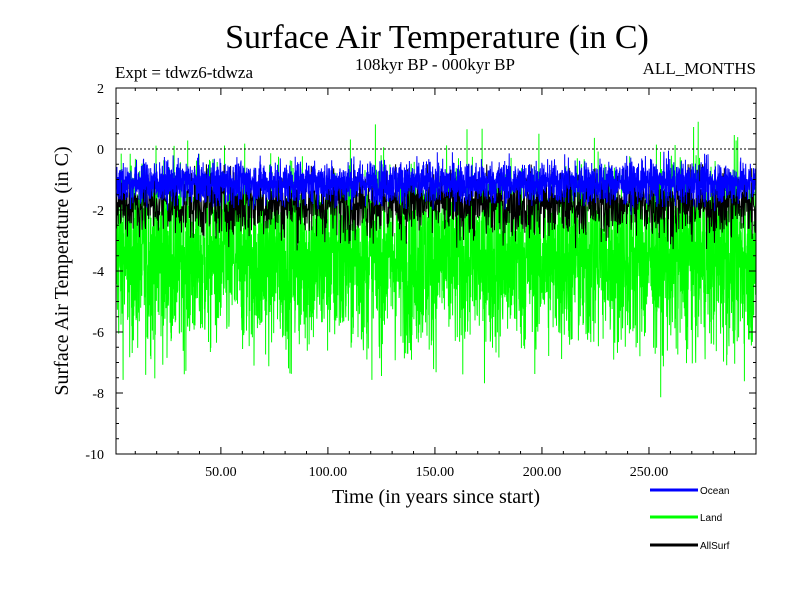 This screenshot has height=600, width=800. Describe the element at coordinates (437, 37) in the screenshot. I see `chart-title: Surface Air Temperature (in C)` at that location.